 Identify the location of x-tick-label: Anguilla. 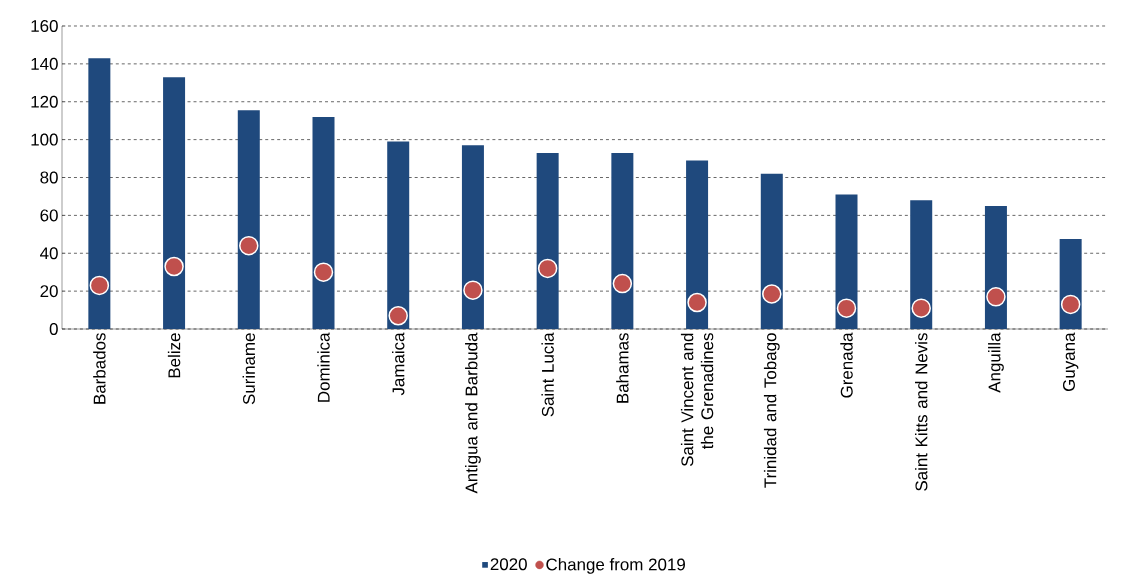
(996, 362).